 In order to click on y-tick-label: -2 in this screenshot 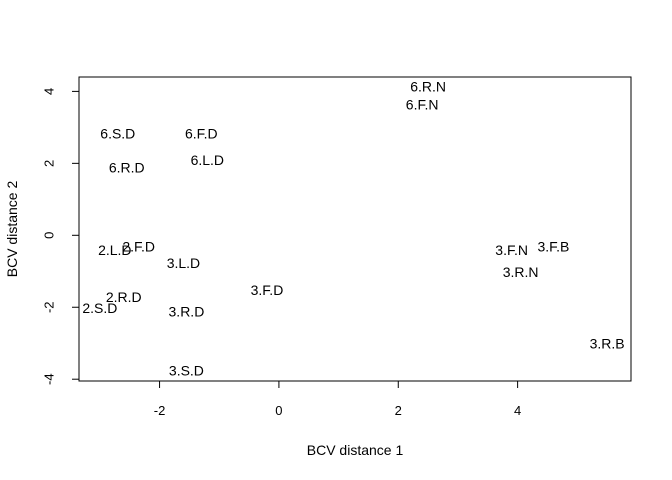, I will do `click(48, 307)`.